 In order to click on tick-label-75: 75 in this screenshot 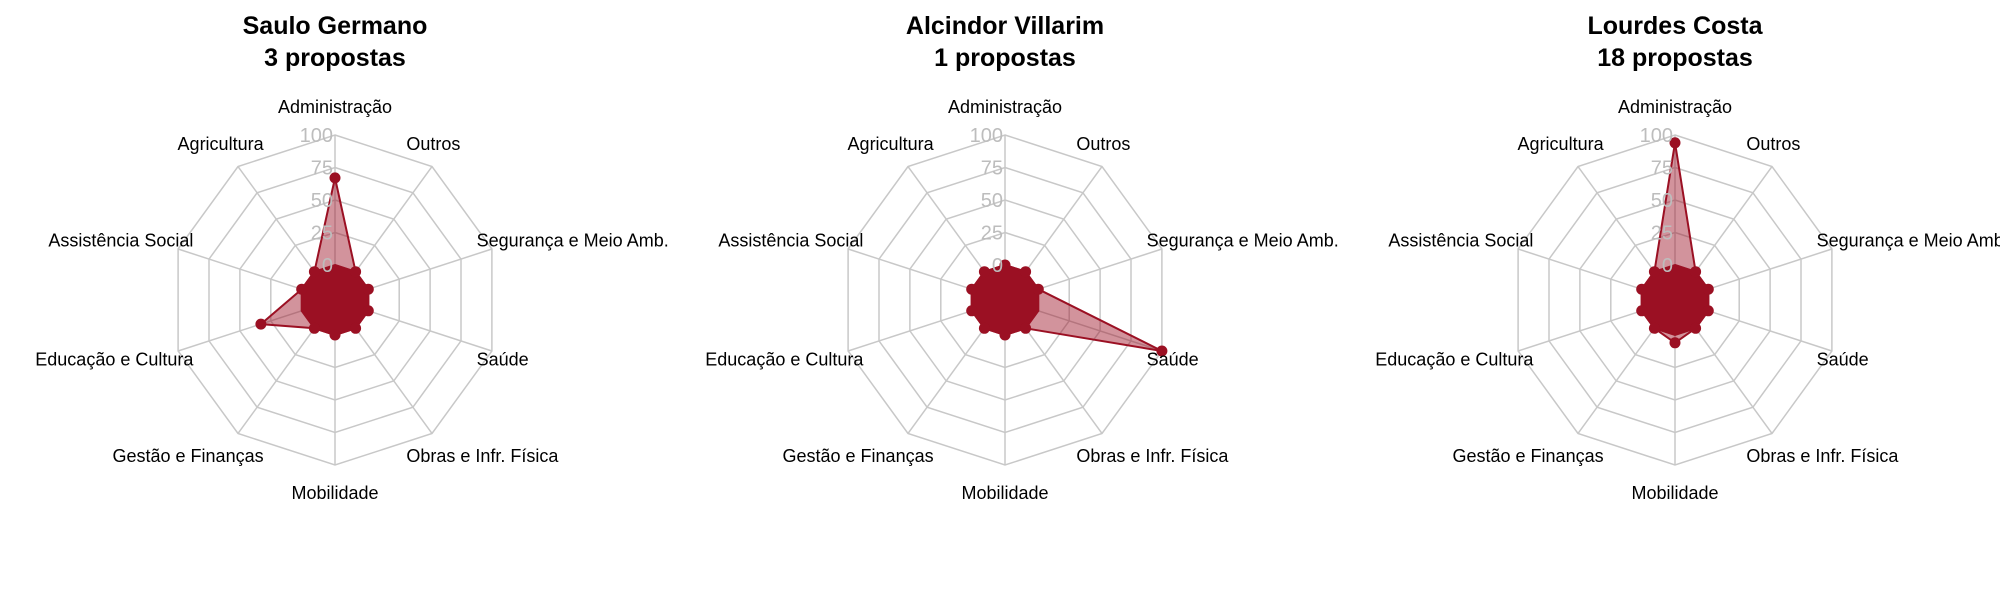, I will do `click(322, 169)`.